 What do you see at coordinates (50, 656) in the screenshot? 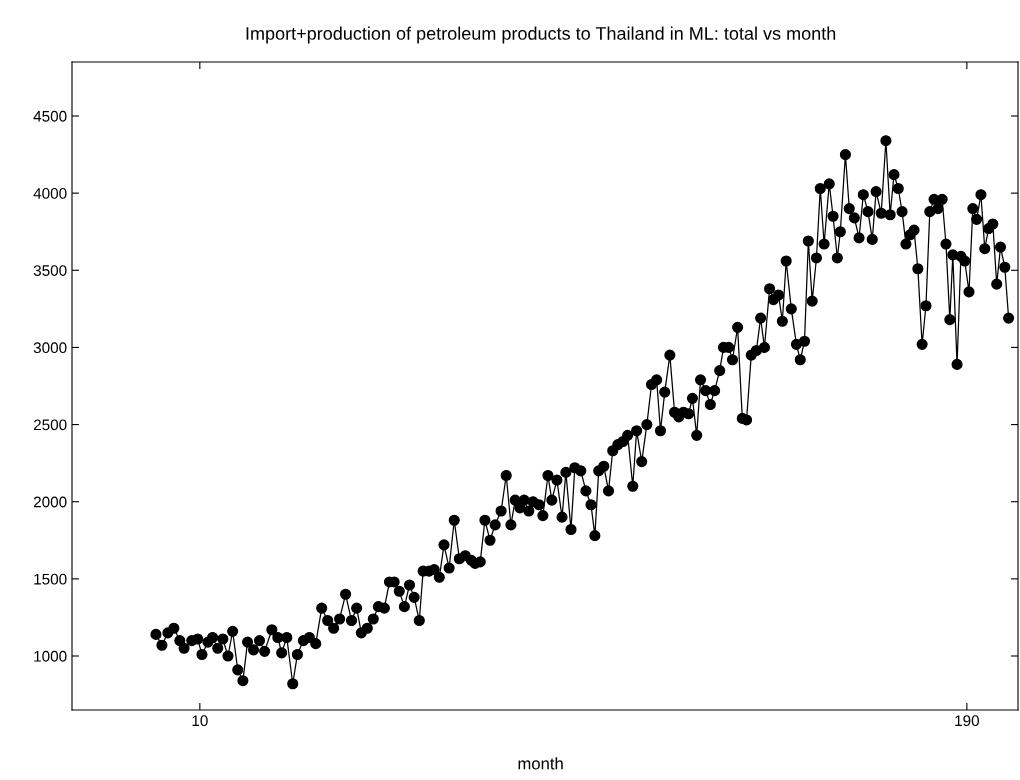
I see `y-tick-label: 1000` at bounding box center [50, 656].